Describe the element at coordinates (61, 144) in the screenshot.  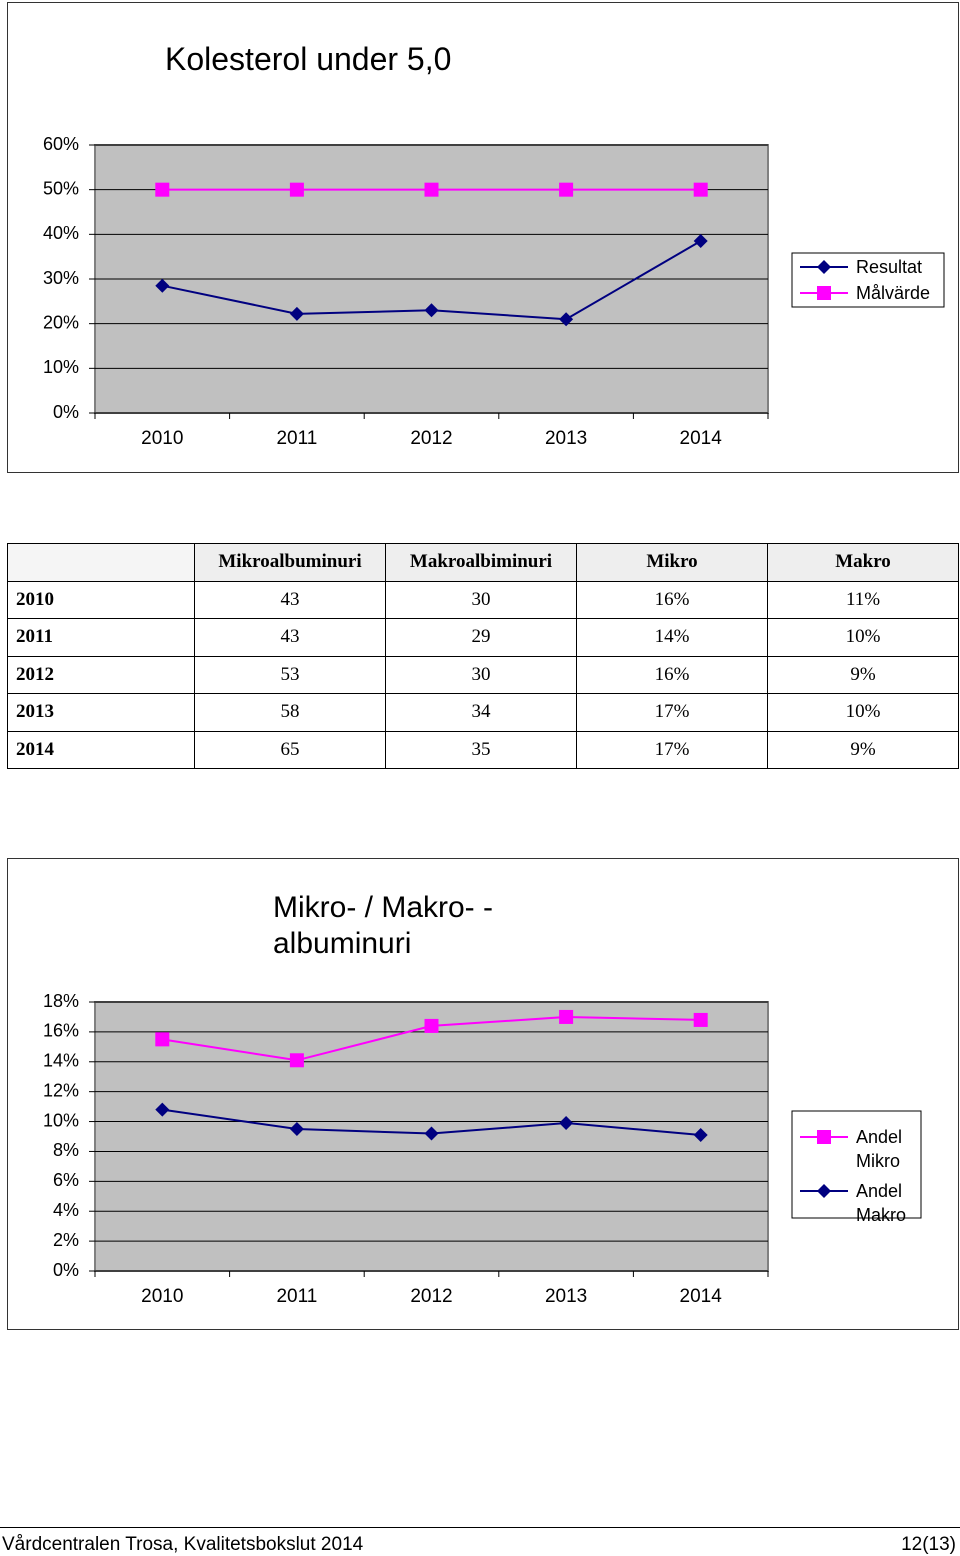
I see `y-tick-label: 60%` at that location.